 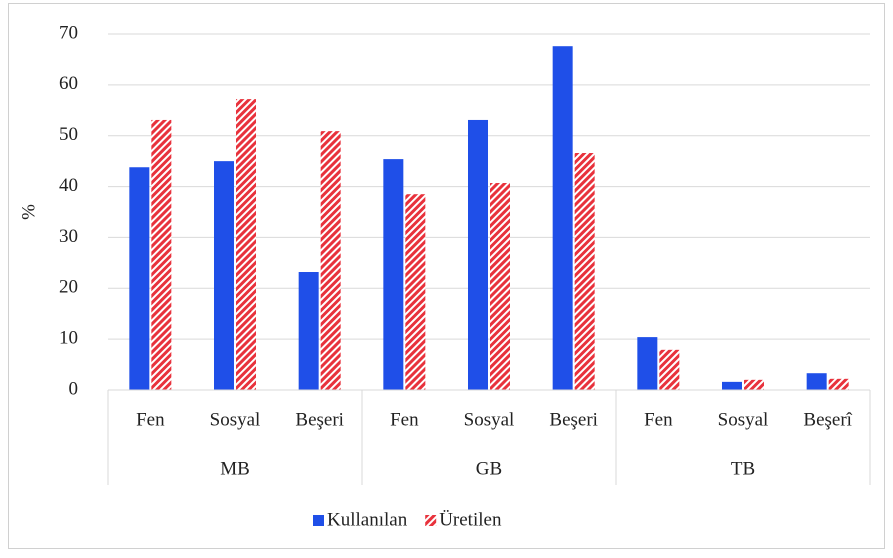 What do you see at coordinates (28, 212) in the screenshot?
I see `y-axis-label: %` at bounding box center [28, 212].